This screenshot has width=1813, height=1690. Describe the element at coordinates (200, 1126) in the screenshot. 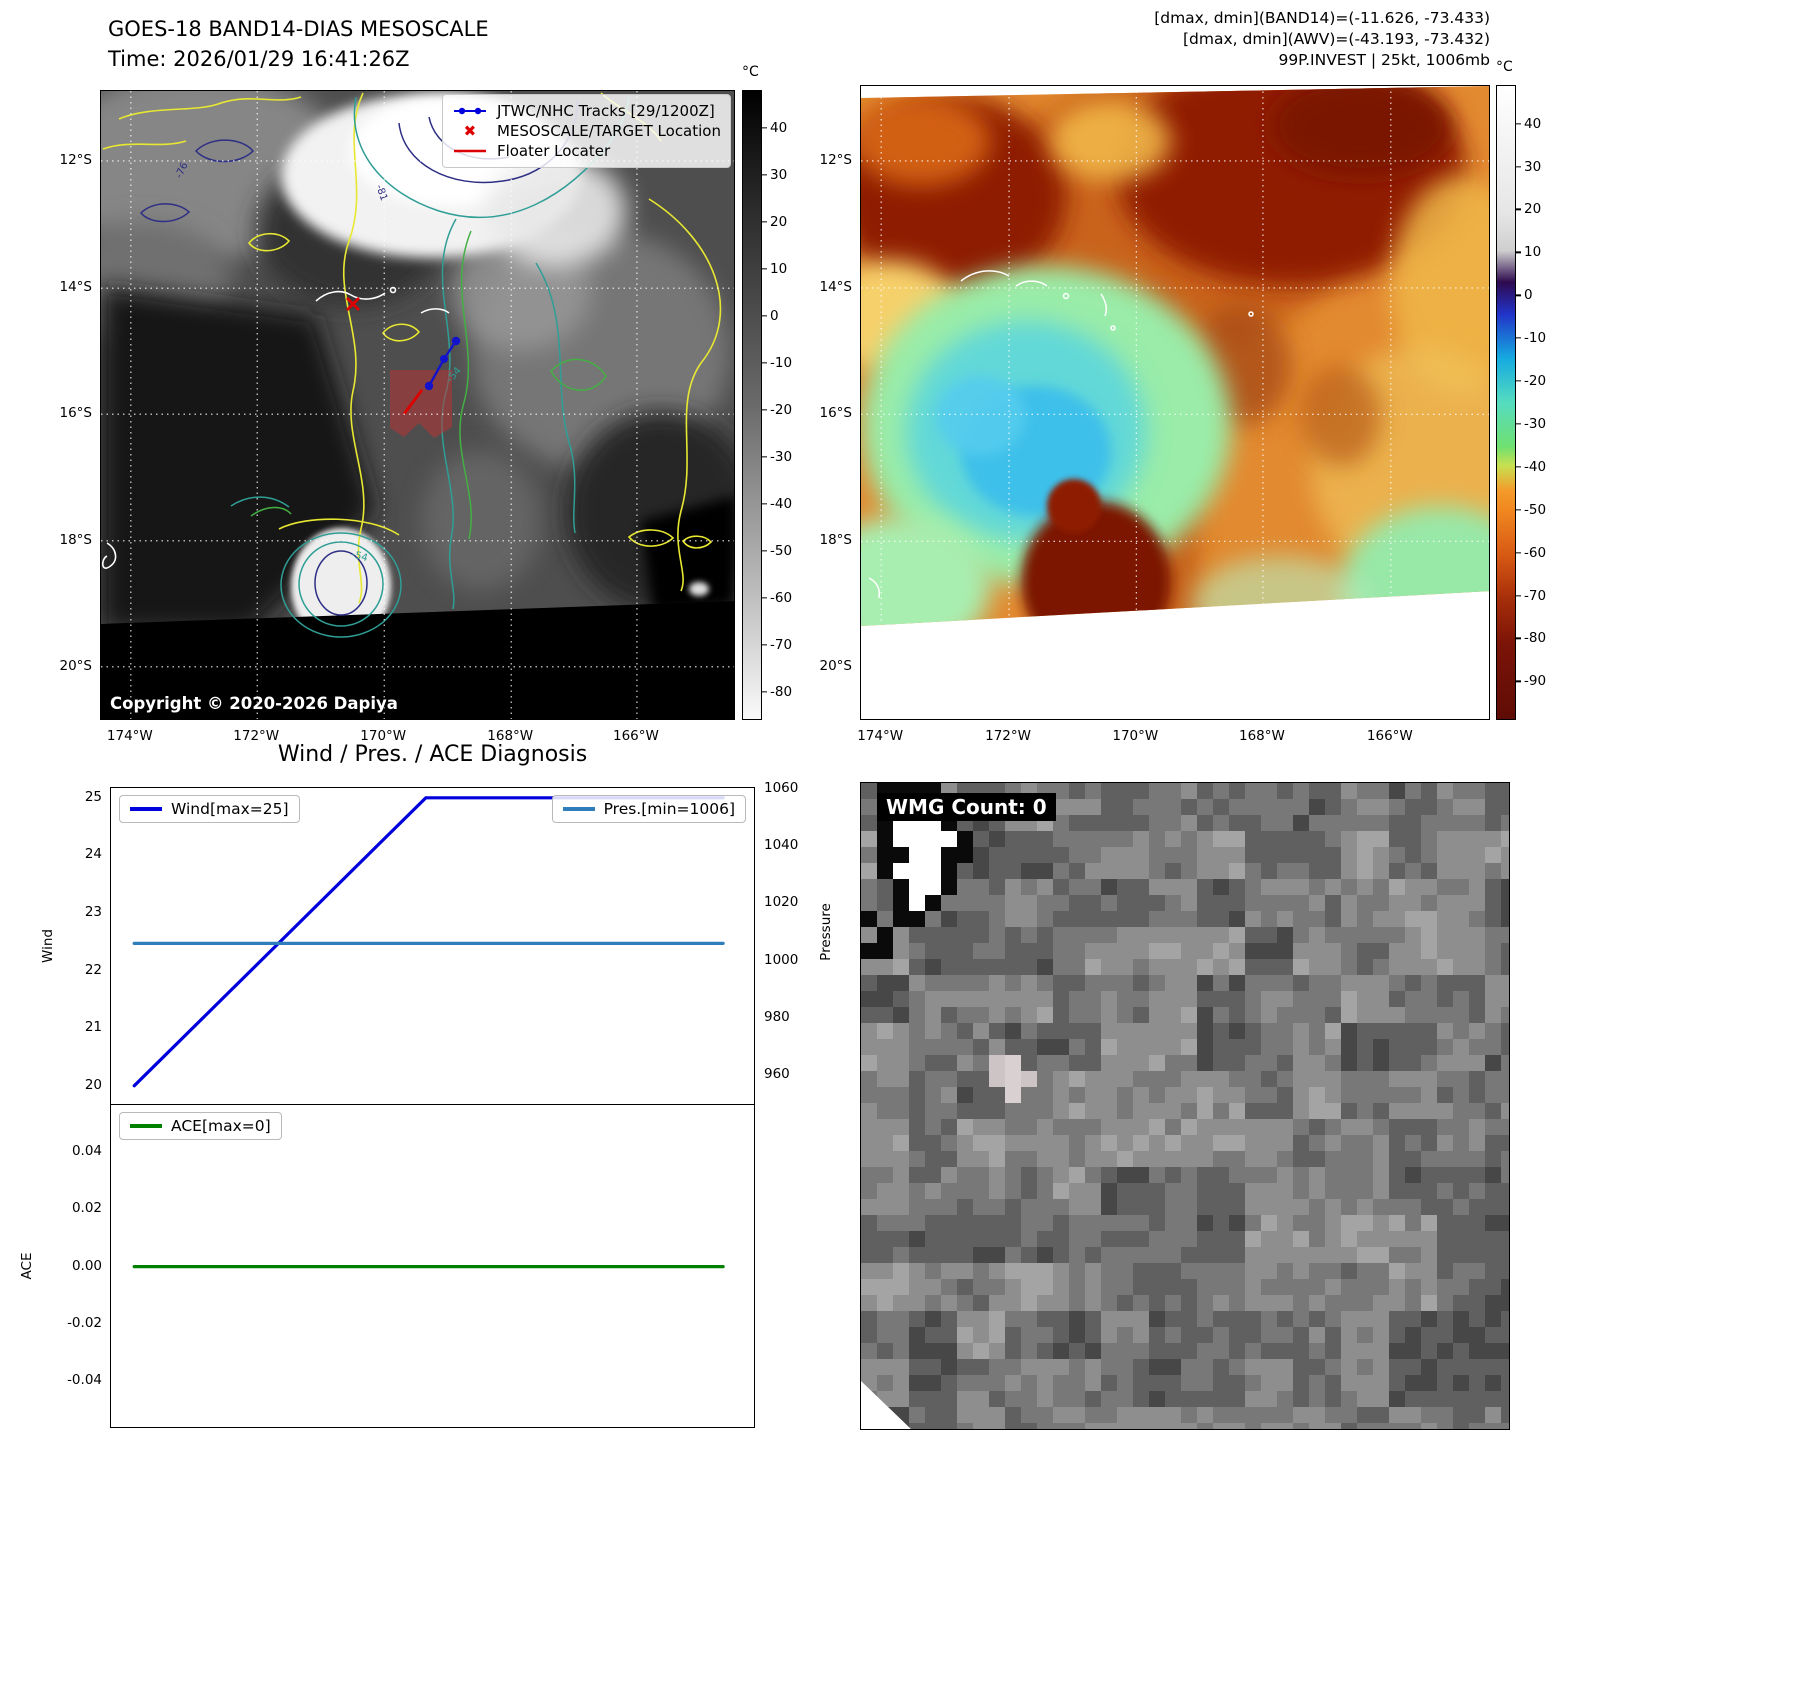

I see `ace-legend: ACE[max=0]` at that location.